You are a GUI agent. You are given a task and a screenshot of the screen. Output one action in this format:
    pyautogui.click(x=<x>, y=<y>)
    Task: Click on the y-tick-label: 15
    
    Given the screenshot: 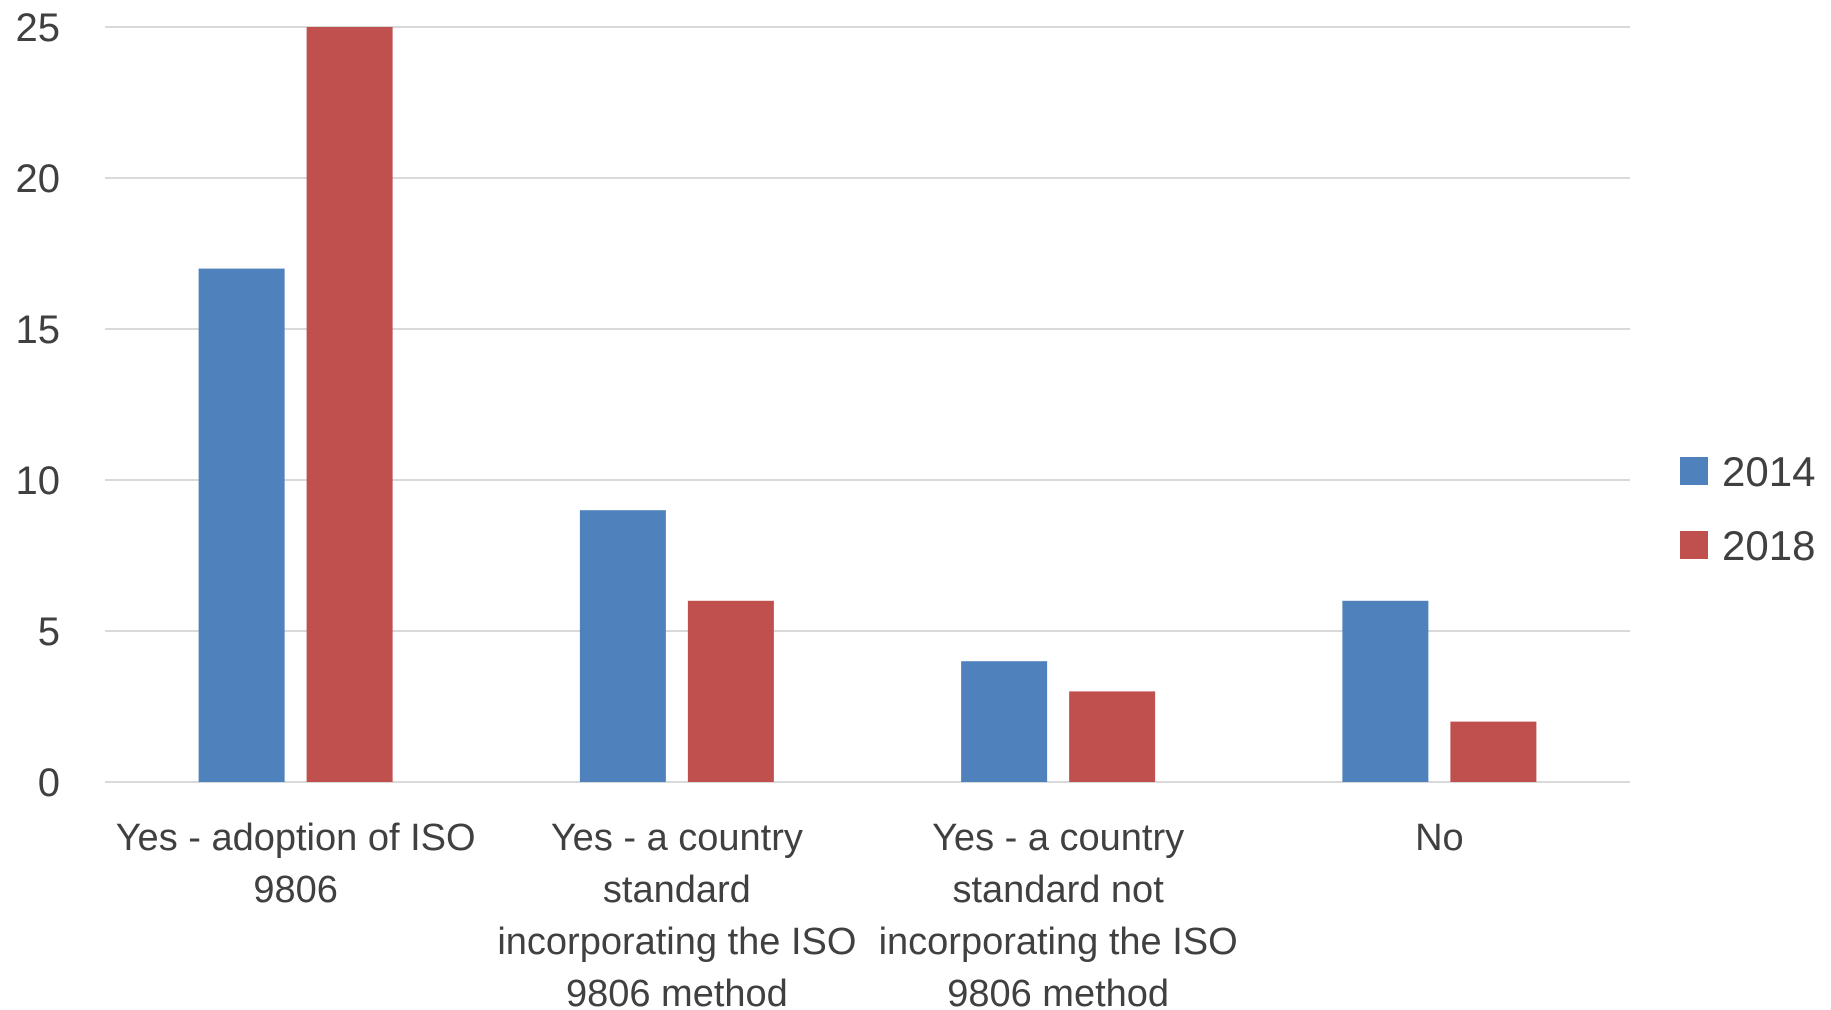 What is the action you would take?
    pyautogui.click(x=38, y=330)
    